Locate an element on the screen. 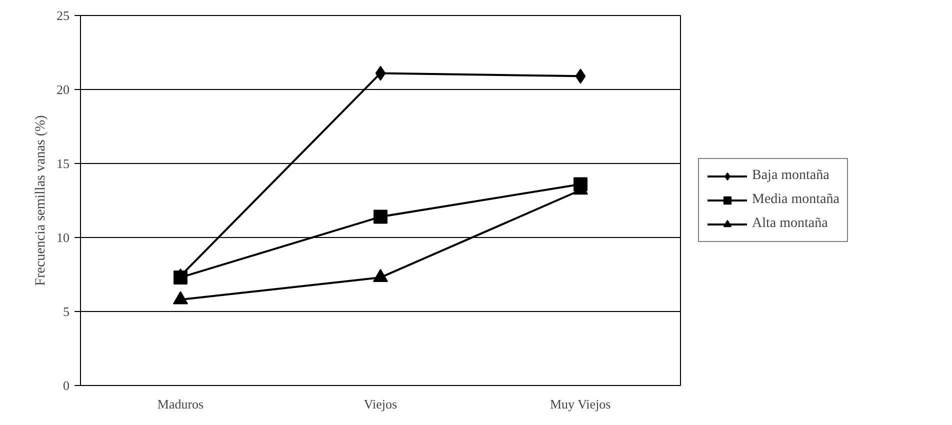 This screenshot has width=952, height=425. x-tick-label: Maduros is located at coordinates (180, 404).